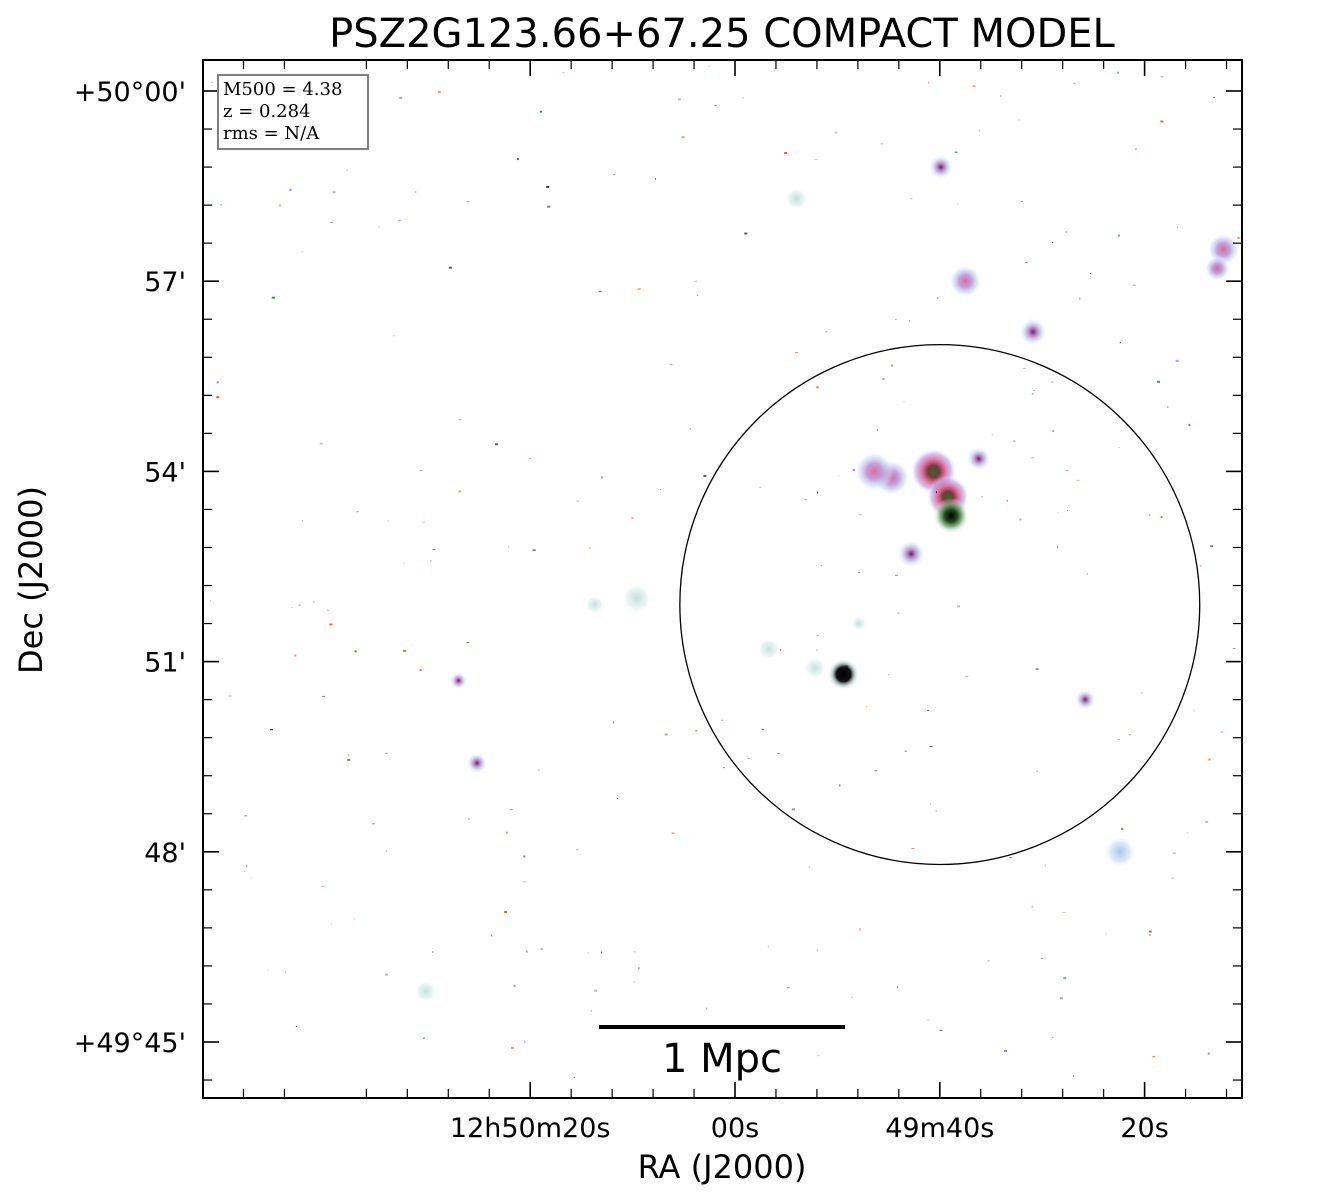 The image size is (1321, 1200). What do you see at coordinates (939, 1128) in the screenshot?
I see `x-tick-label: 49m40s` at bounding box center [939, 1128].